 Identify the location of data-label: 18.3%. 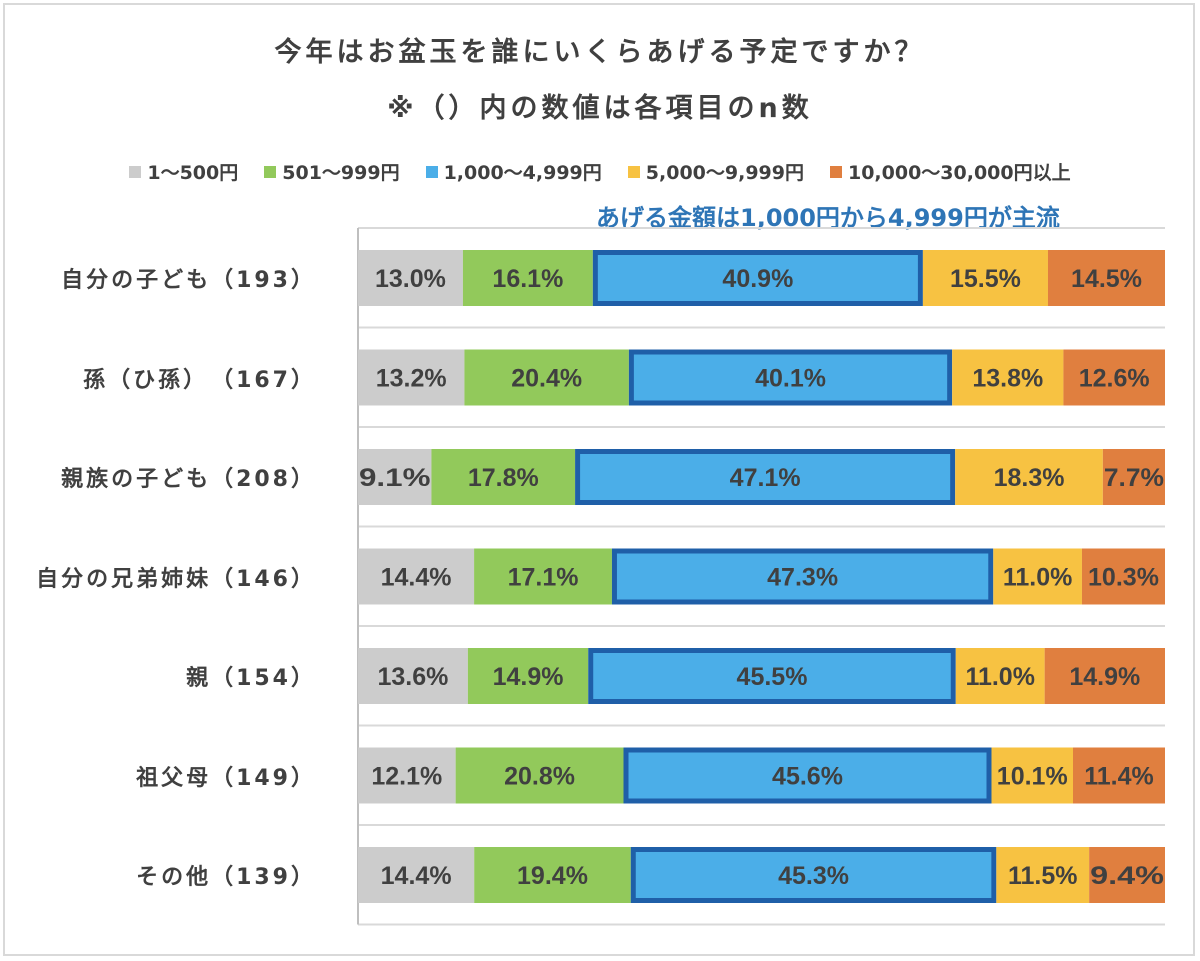
(1029, 478).